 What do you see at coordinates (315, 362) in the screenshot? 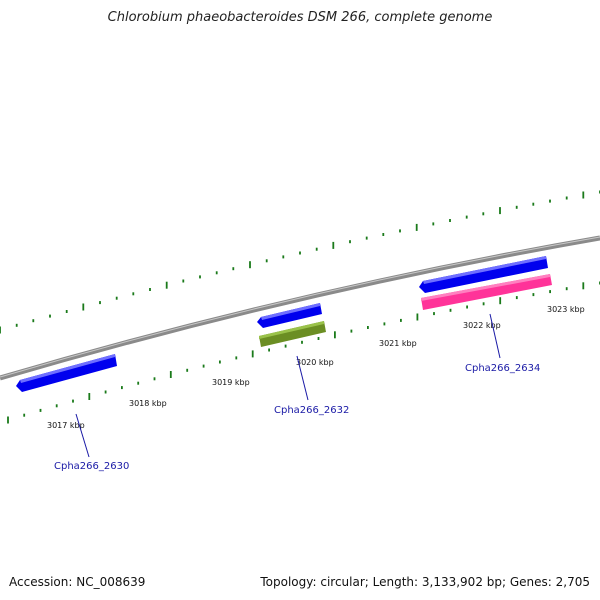
I see `scale-label: 3020 kbp` at bounding box center [315, 362].